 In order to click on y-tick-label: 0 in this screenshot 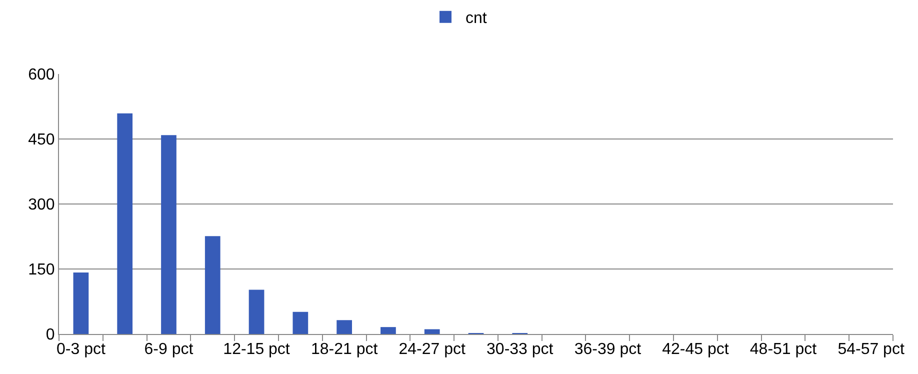, I will do `click(50, 335)`.